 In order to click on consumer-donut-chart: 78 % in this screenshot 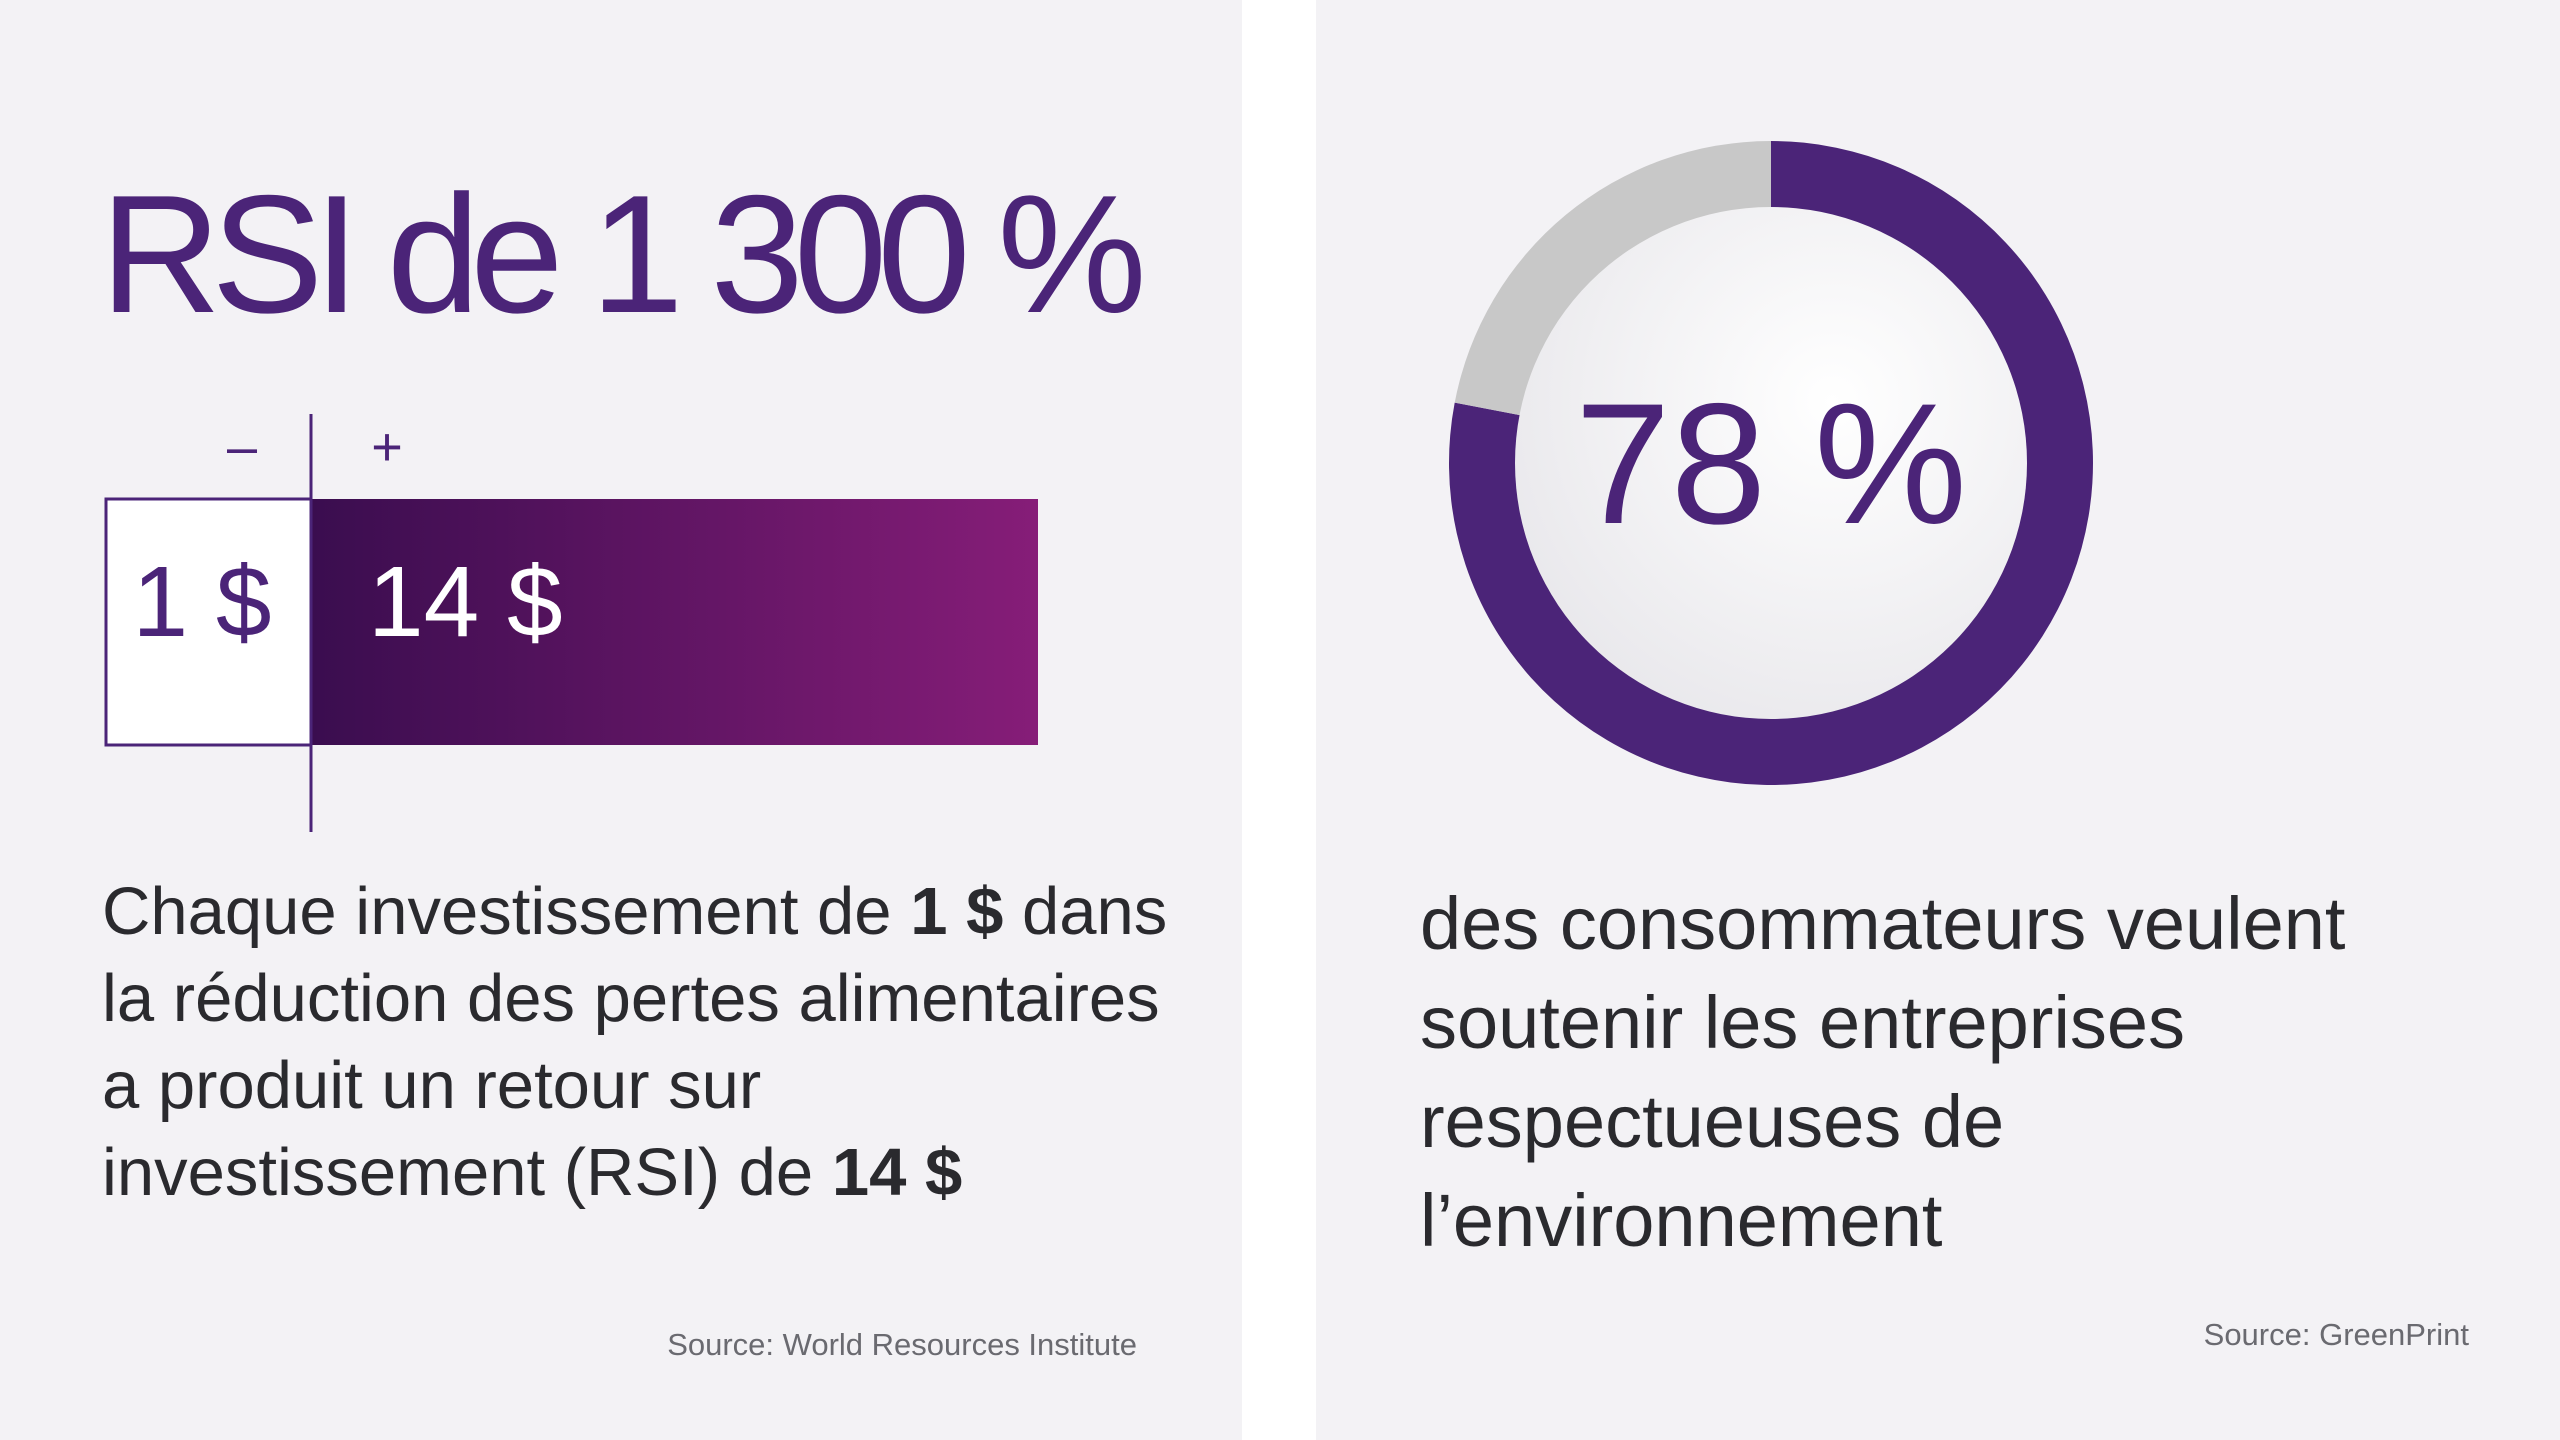, I will do `click(1771, 463)`.